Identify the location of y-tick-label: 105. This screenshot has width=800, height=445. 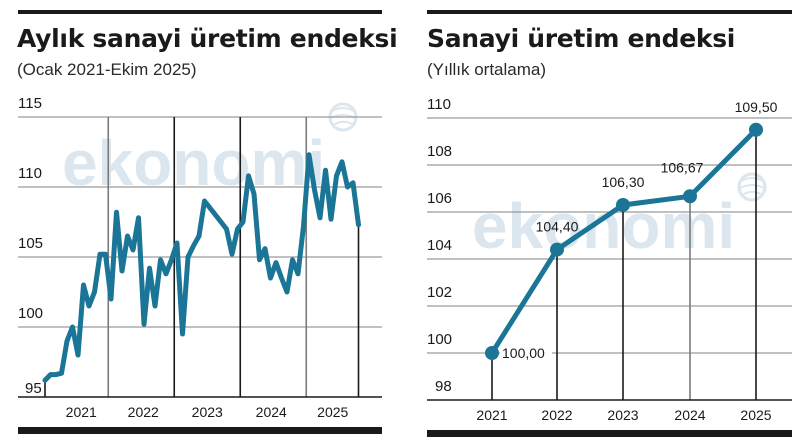
(30, 243).